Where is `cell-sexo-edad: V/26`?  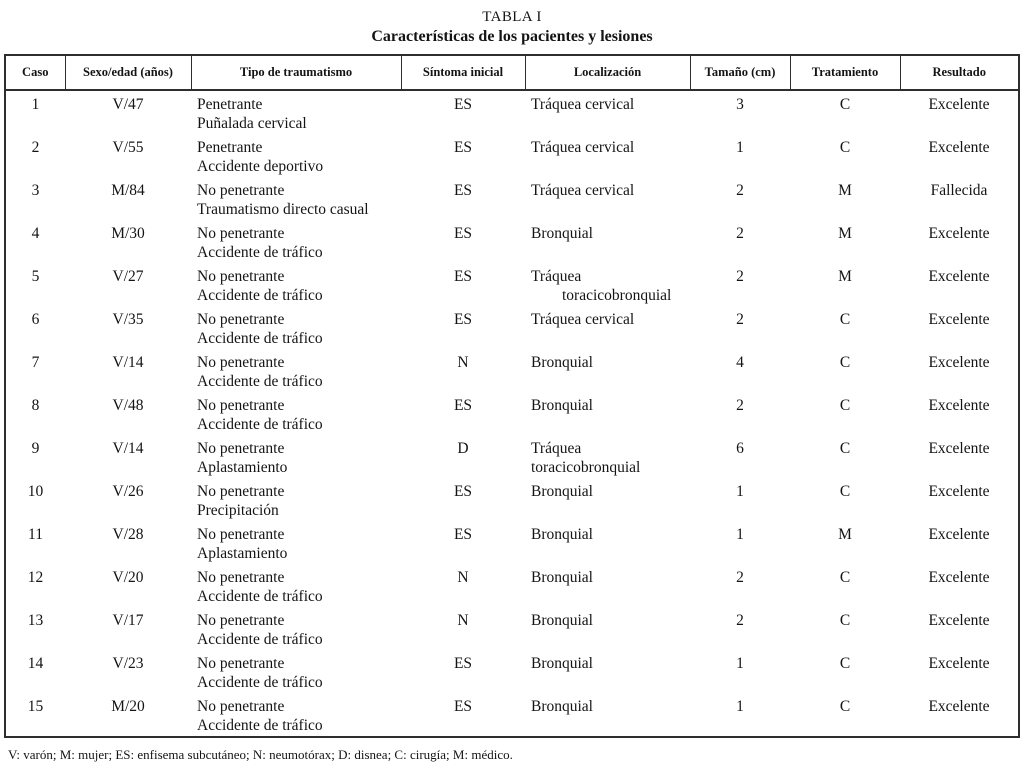 cell-sexo-edad: V/26 is located at coordinates (128, 491).